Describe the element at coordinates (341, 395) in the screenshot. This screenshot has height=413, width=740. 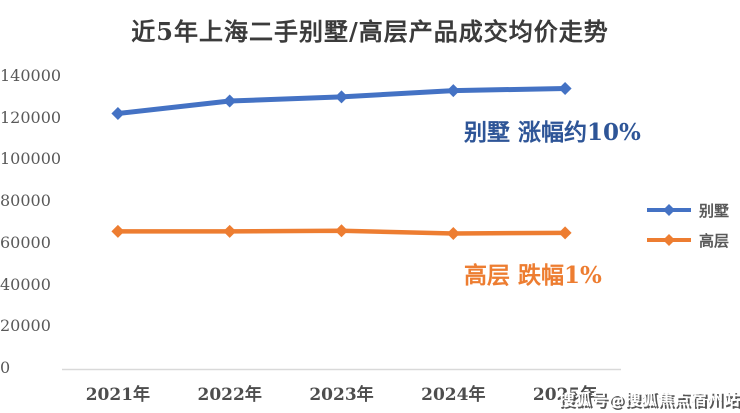
I see `x-tick-label: 2023年` at that location.